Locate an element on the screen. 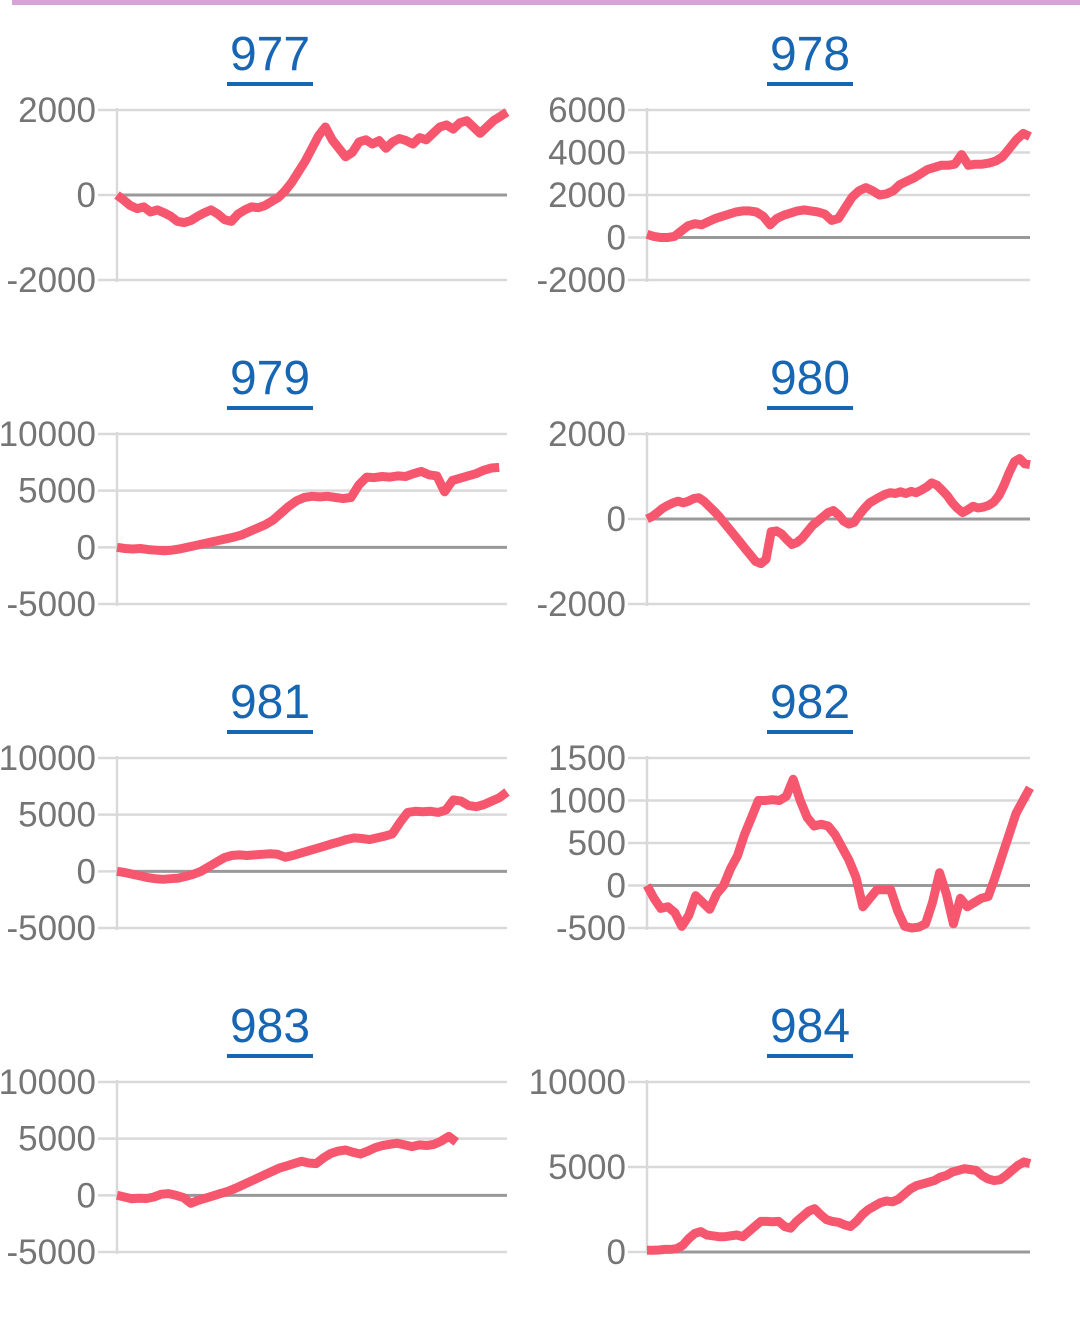 The image size is (1080, 1320). chart-title-wrap: 980 is located at coordinates (810, 380).